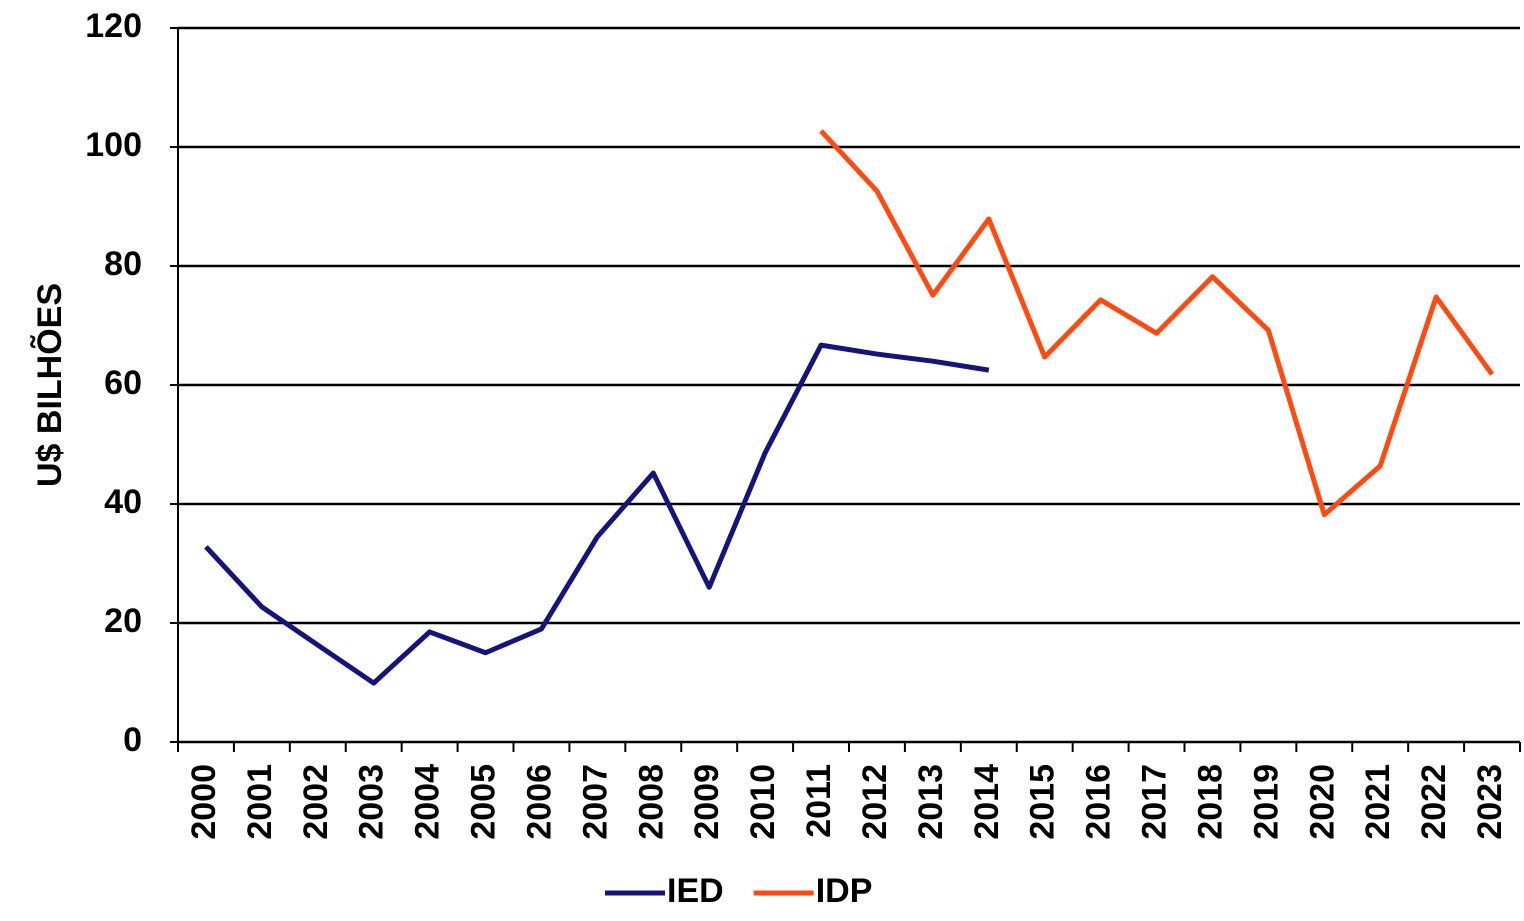  I want to click on x-tick-label: 2009, so click(707, 802).